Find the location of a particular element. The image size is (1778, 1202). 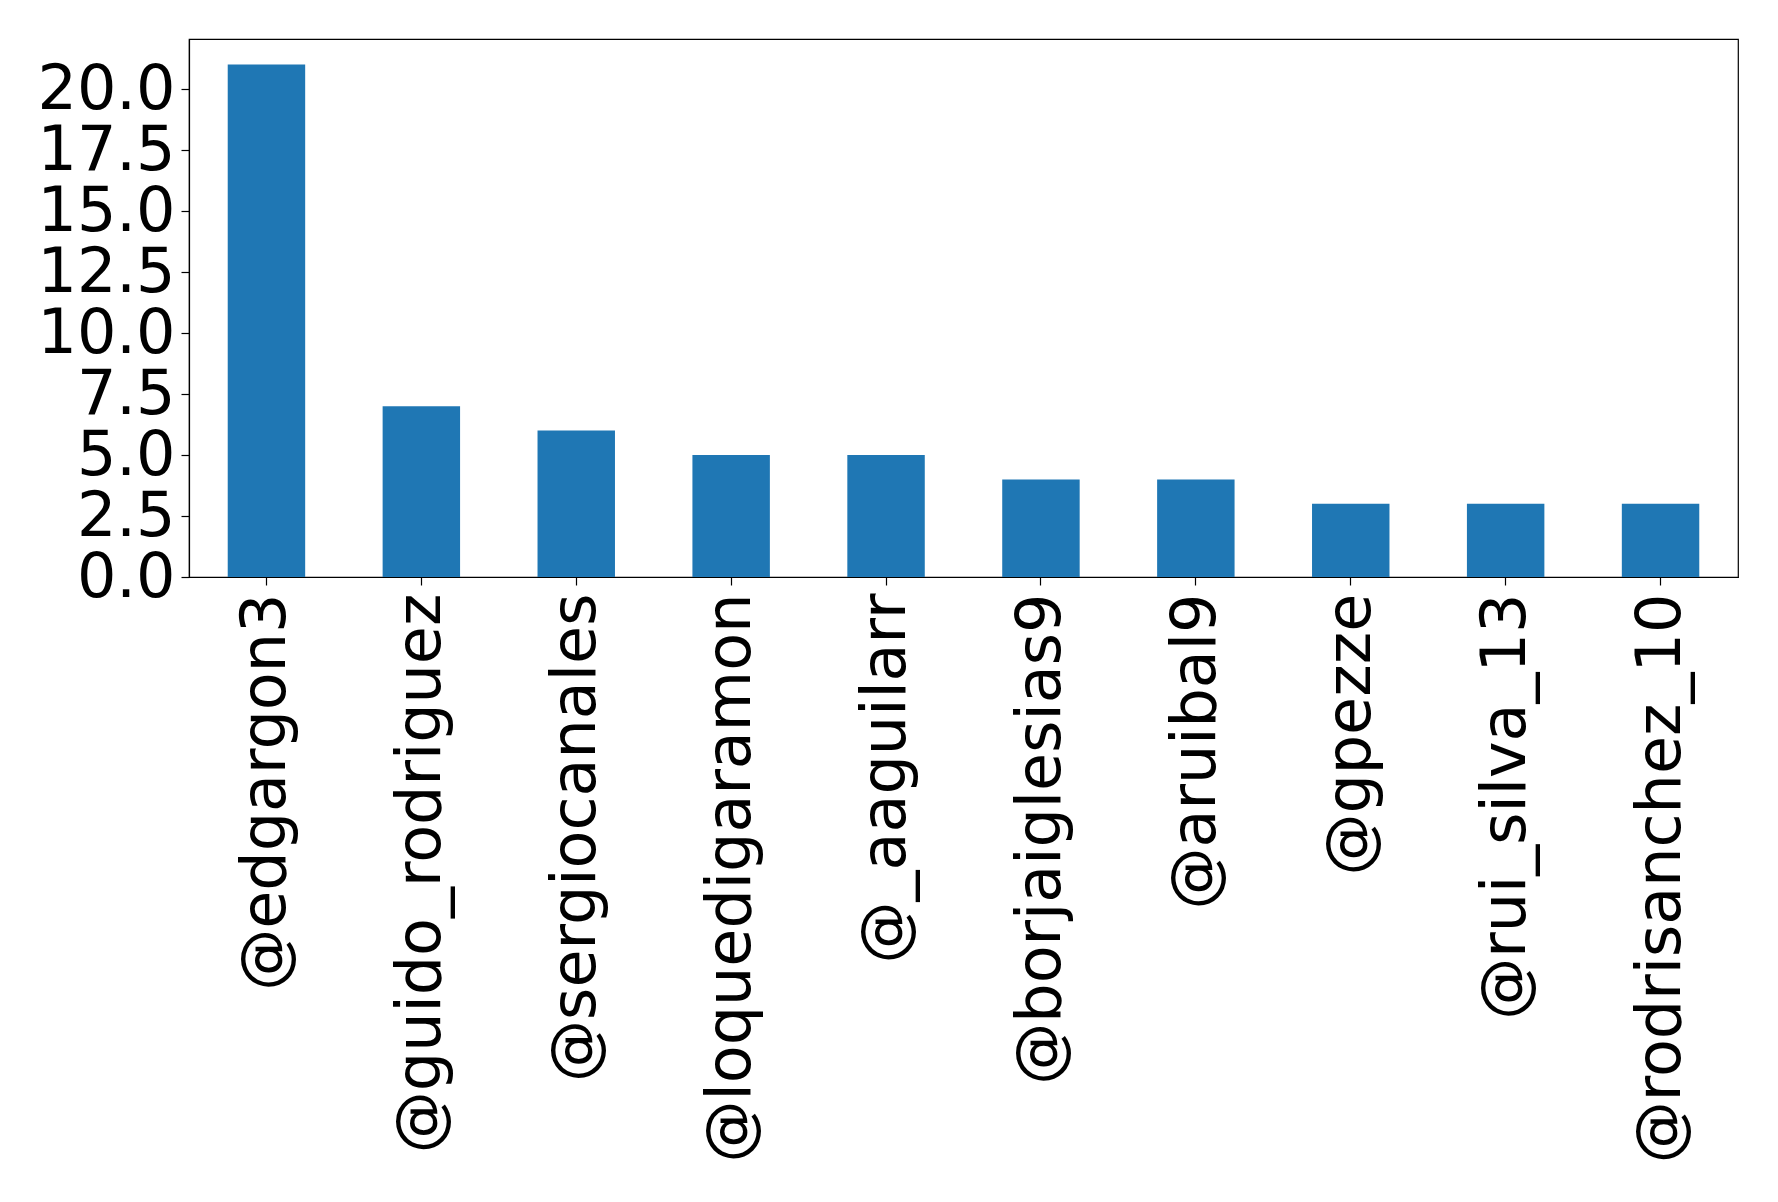

x-tick-label: @edgargon3 is located at coordinates (264, 792).